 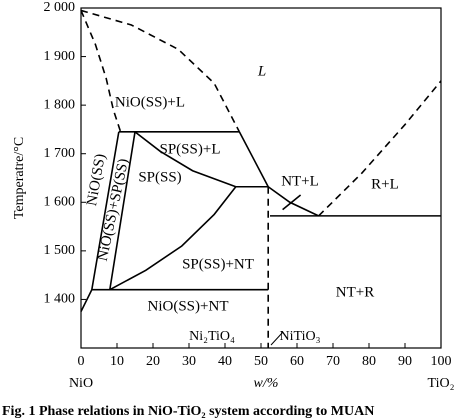 I want to click on region-label: SP(SS)+NT, so click(x=218, y=264).